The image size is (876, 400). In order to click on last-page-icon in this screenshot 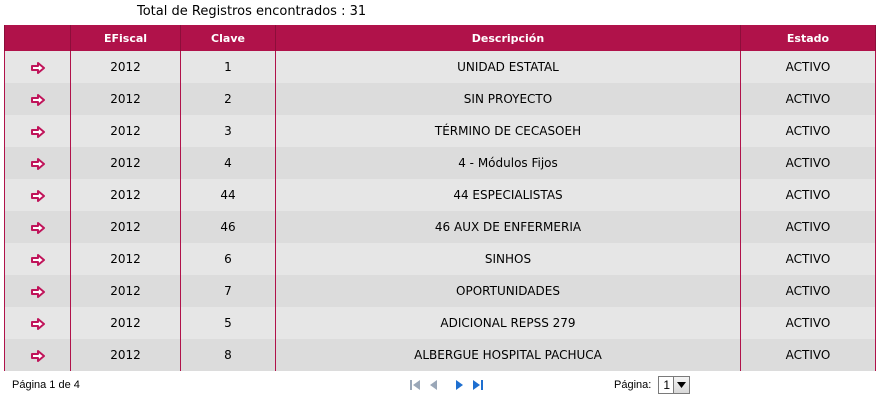, I will do `click(478, 385)`.